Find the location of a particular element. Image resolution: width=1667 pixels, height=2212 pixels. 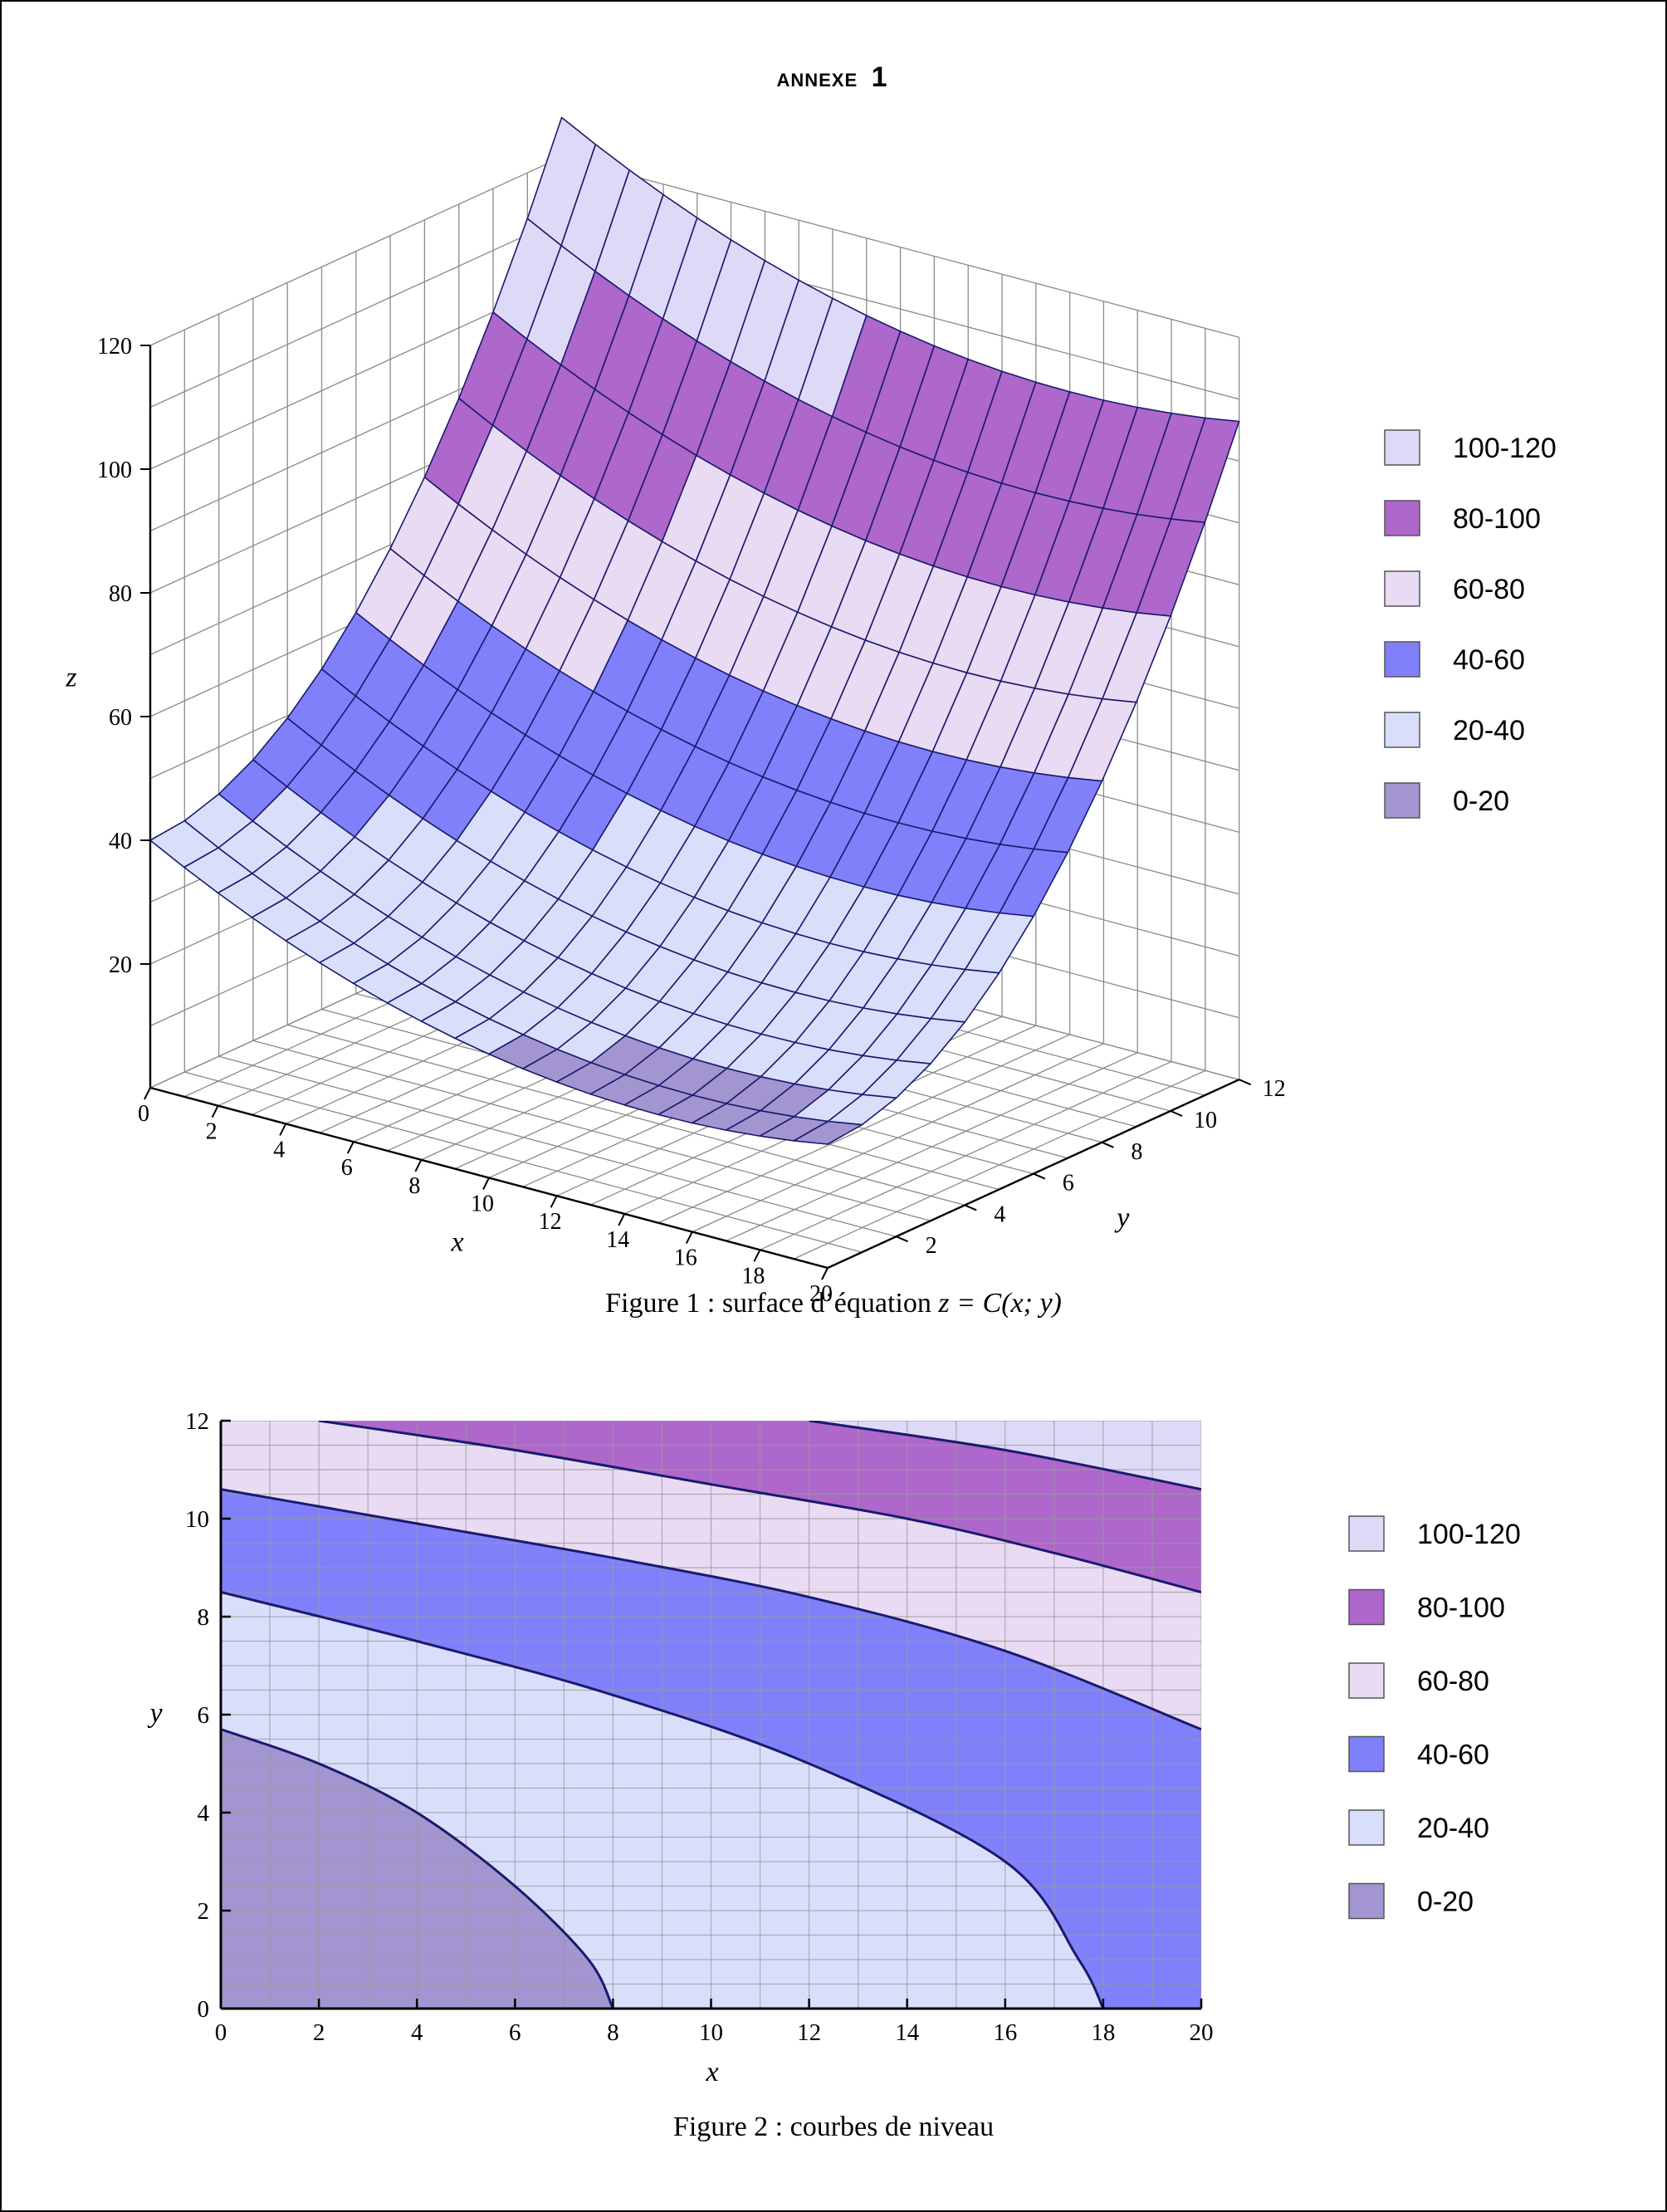

x-tick-label: 20 is located at coordinates (1202, 2032).